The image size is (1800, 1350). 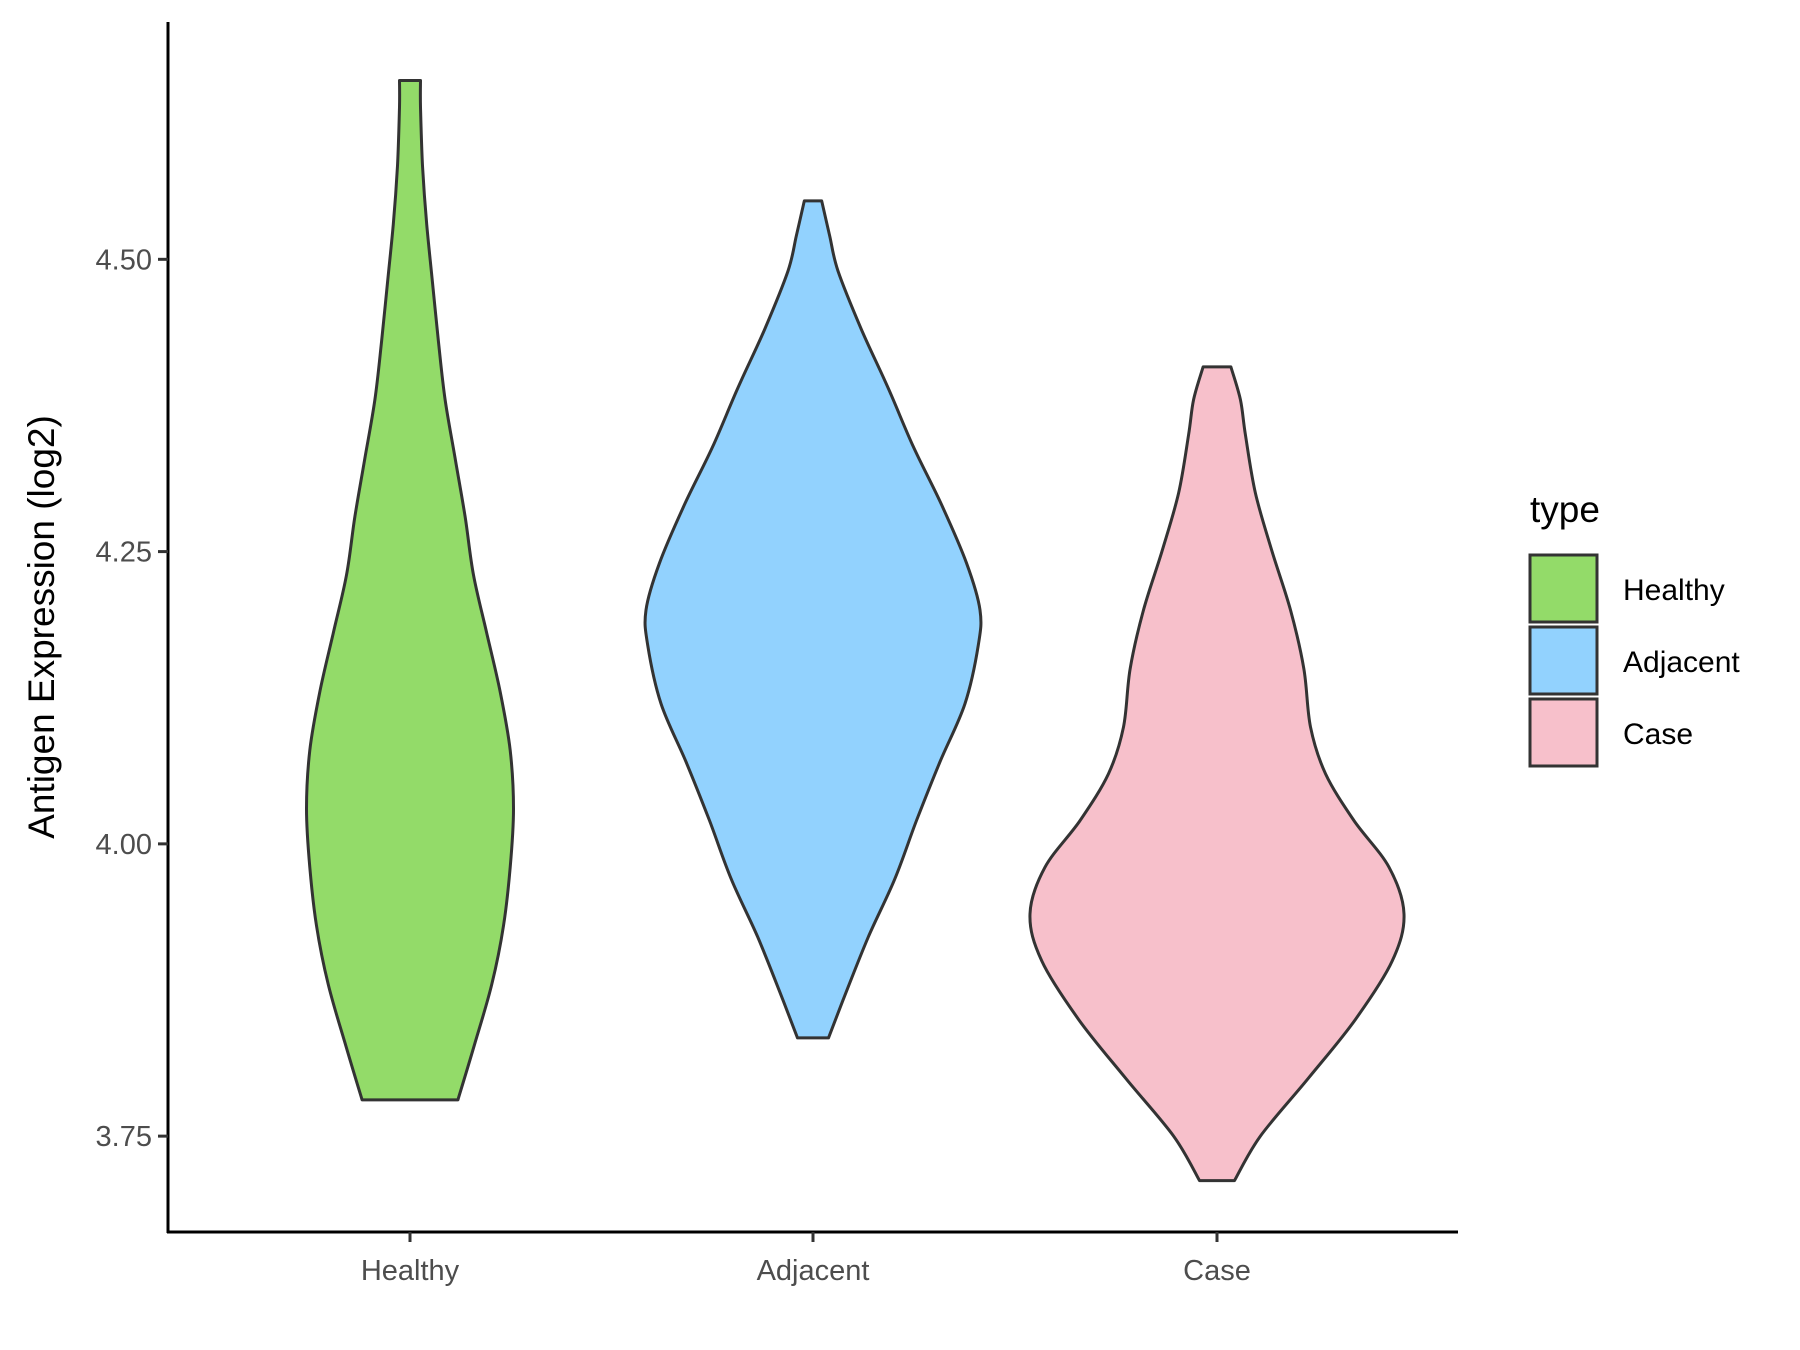 I want to click on x-tick-label: Healthy, so click(x=410, y=1271).